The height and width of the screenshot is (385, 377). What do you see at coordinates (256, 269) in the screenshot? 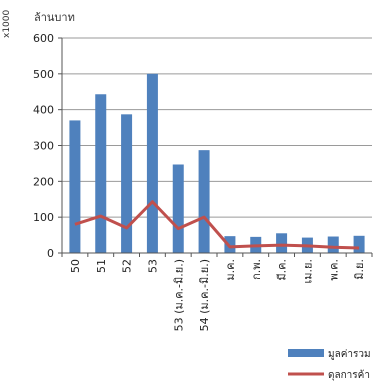
I see `x-tick-label: ก.พ.` at bounding box center [256, 269].